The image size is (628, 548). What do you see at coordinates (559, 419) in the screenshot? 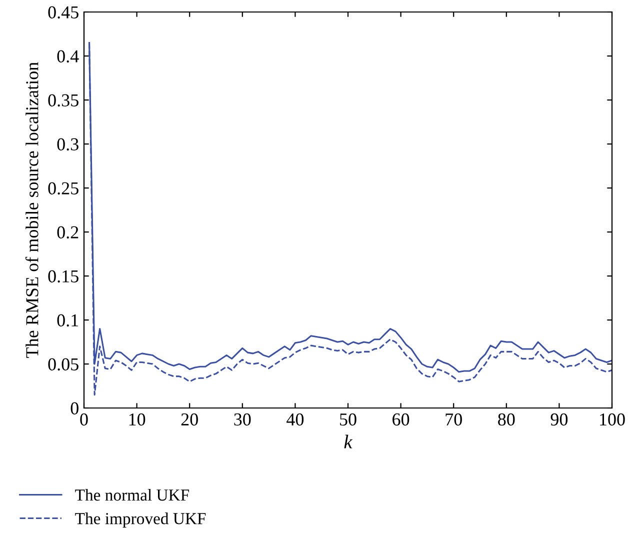
I see `x-tick-label: 90` at bounding box center [559, 419].